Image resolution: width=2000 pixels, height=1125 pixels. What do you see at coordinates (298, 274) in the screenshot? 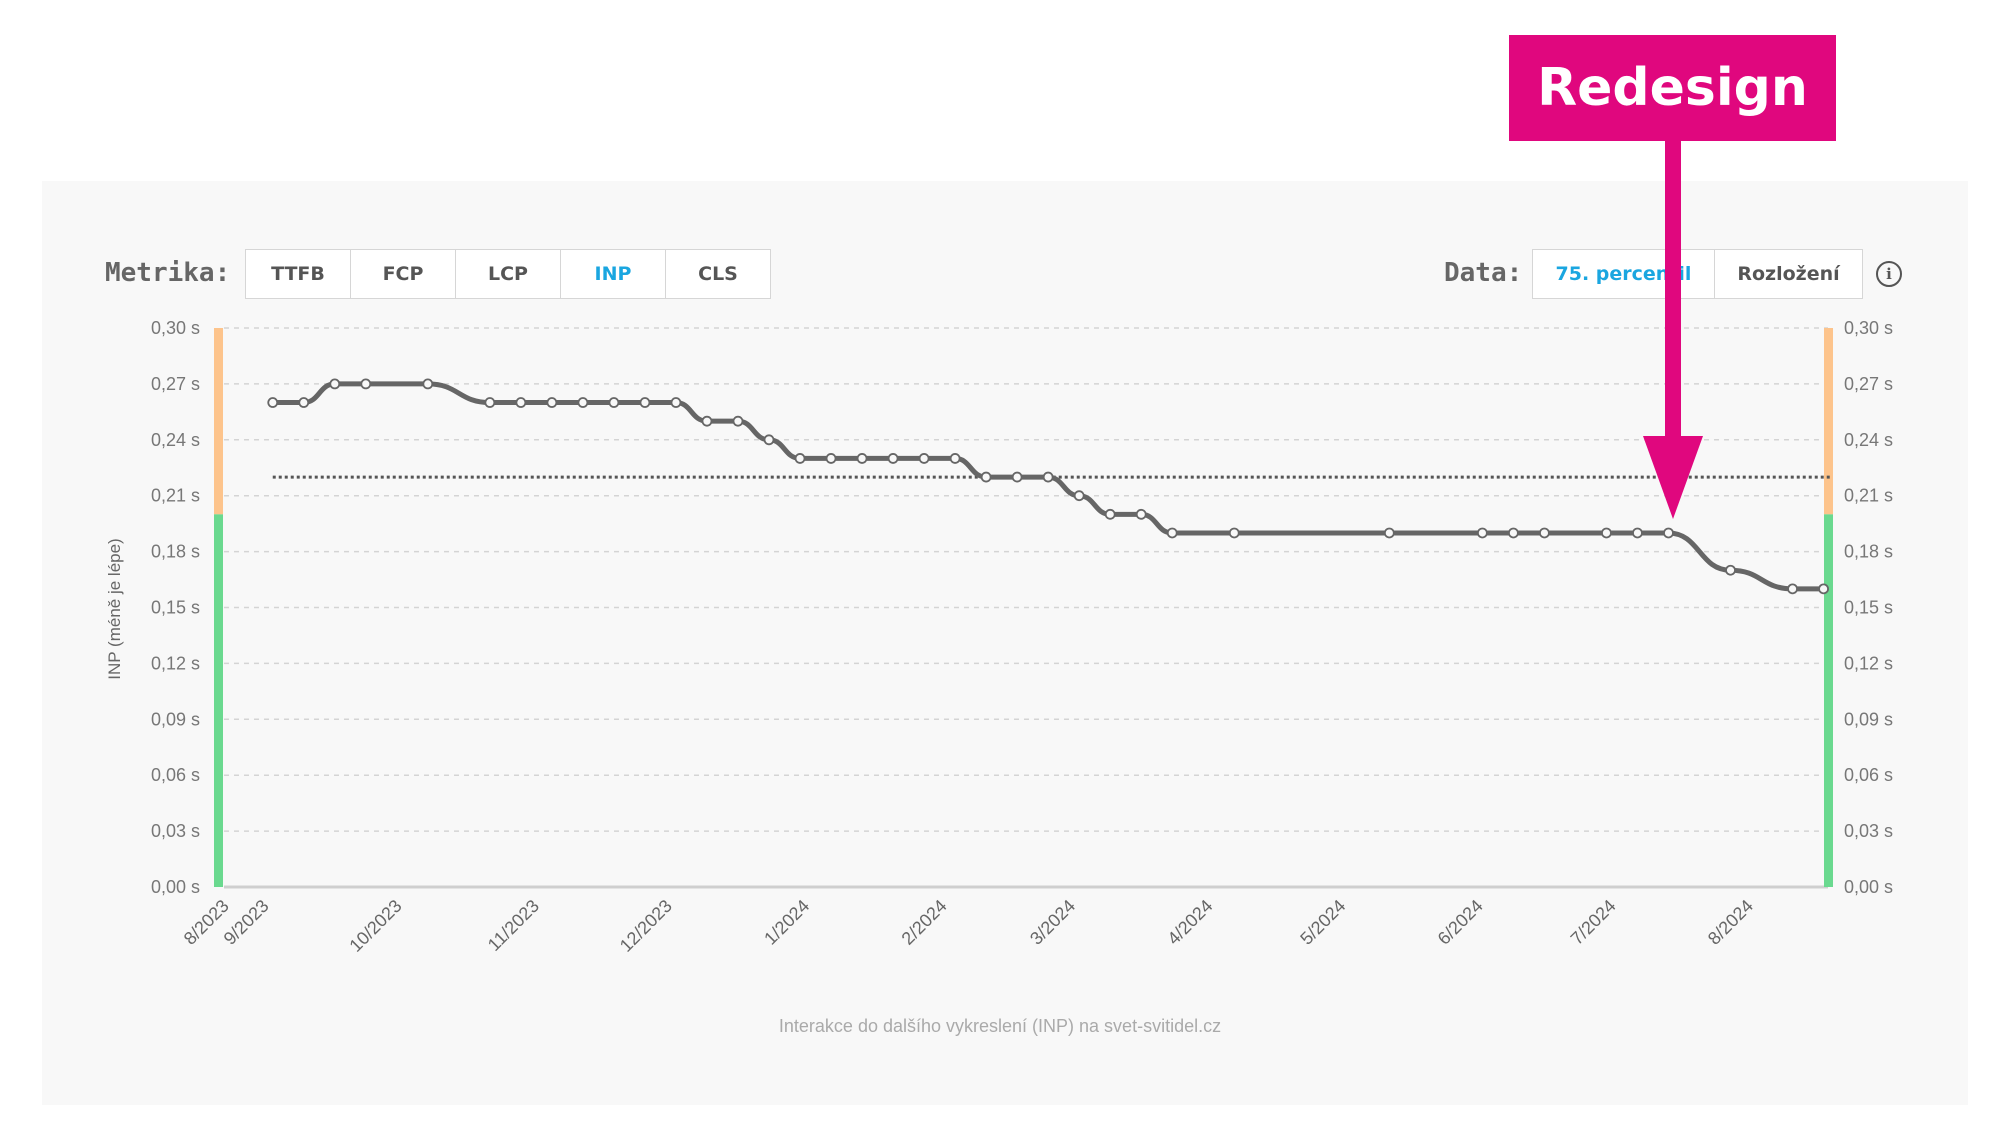
I see `metric-button-ttfb: TTFB` at bounding box center [298, 274].